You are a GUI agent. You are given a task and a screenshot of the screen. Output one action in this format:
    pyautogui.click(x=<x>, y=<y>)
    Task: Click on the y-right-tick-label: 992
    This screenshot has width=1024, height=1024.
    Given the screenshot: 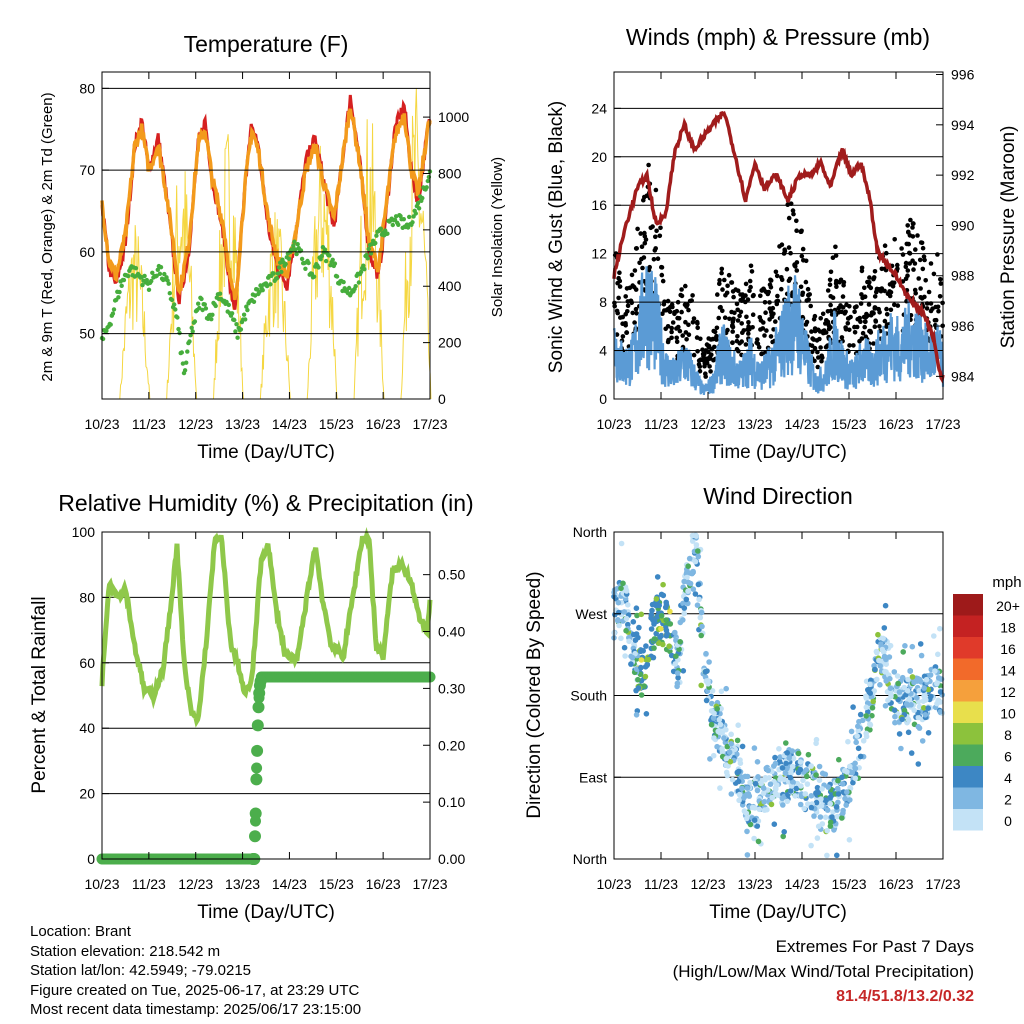 What is the action you would take?
    pyautogui.click(x=963, y=175)
    